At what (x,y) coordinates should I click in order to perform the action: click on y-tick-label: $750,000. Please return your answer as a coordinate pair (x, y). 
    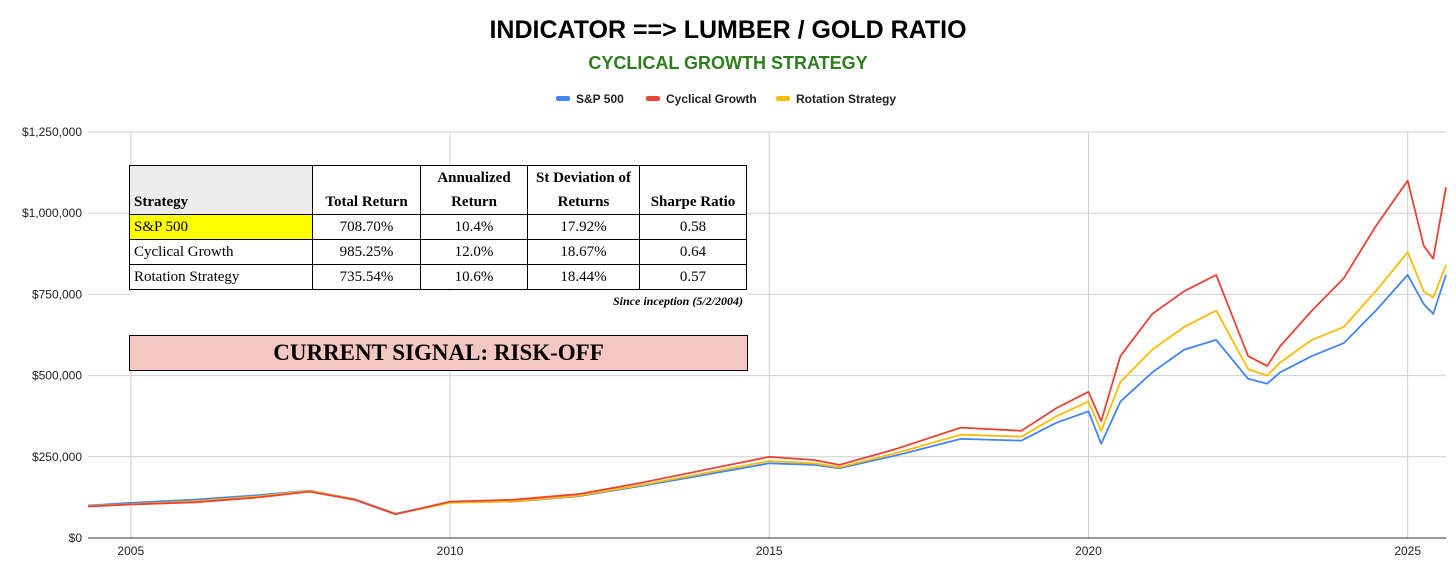
    Looking at the image, I should click on (57, 294).